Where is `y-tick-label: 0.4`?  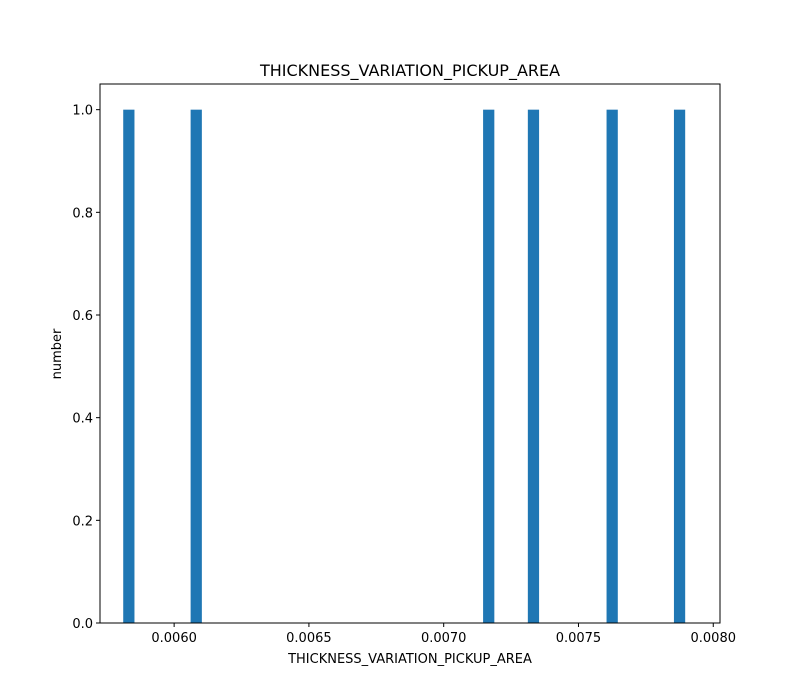 y-tick-label: 0.4 is located at coordinates (82, 419).